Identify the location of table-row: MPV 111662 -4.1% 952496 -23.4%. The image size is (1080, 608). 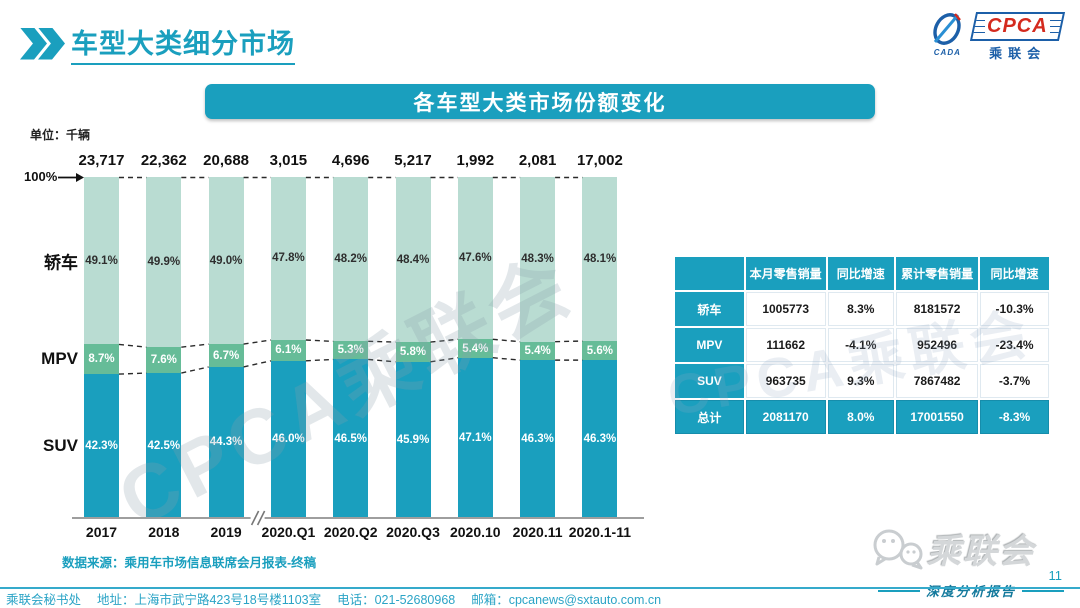
(862, 345).